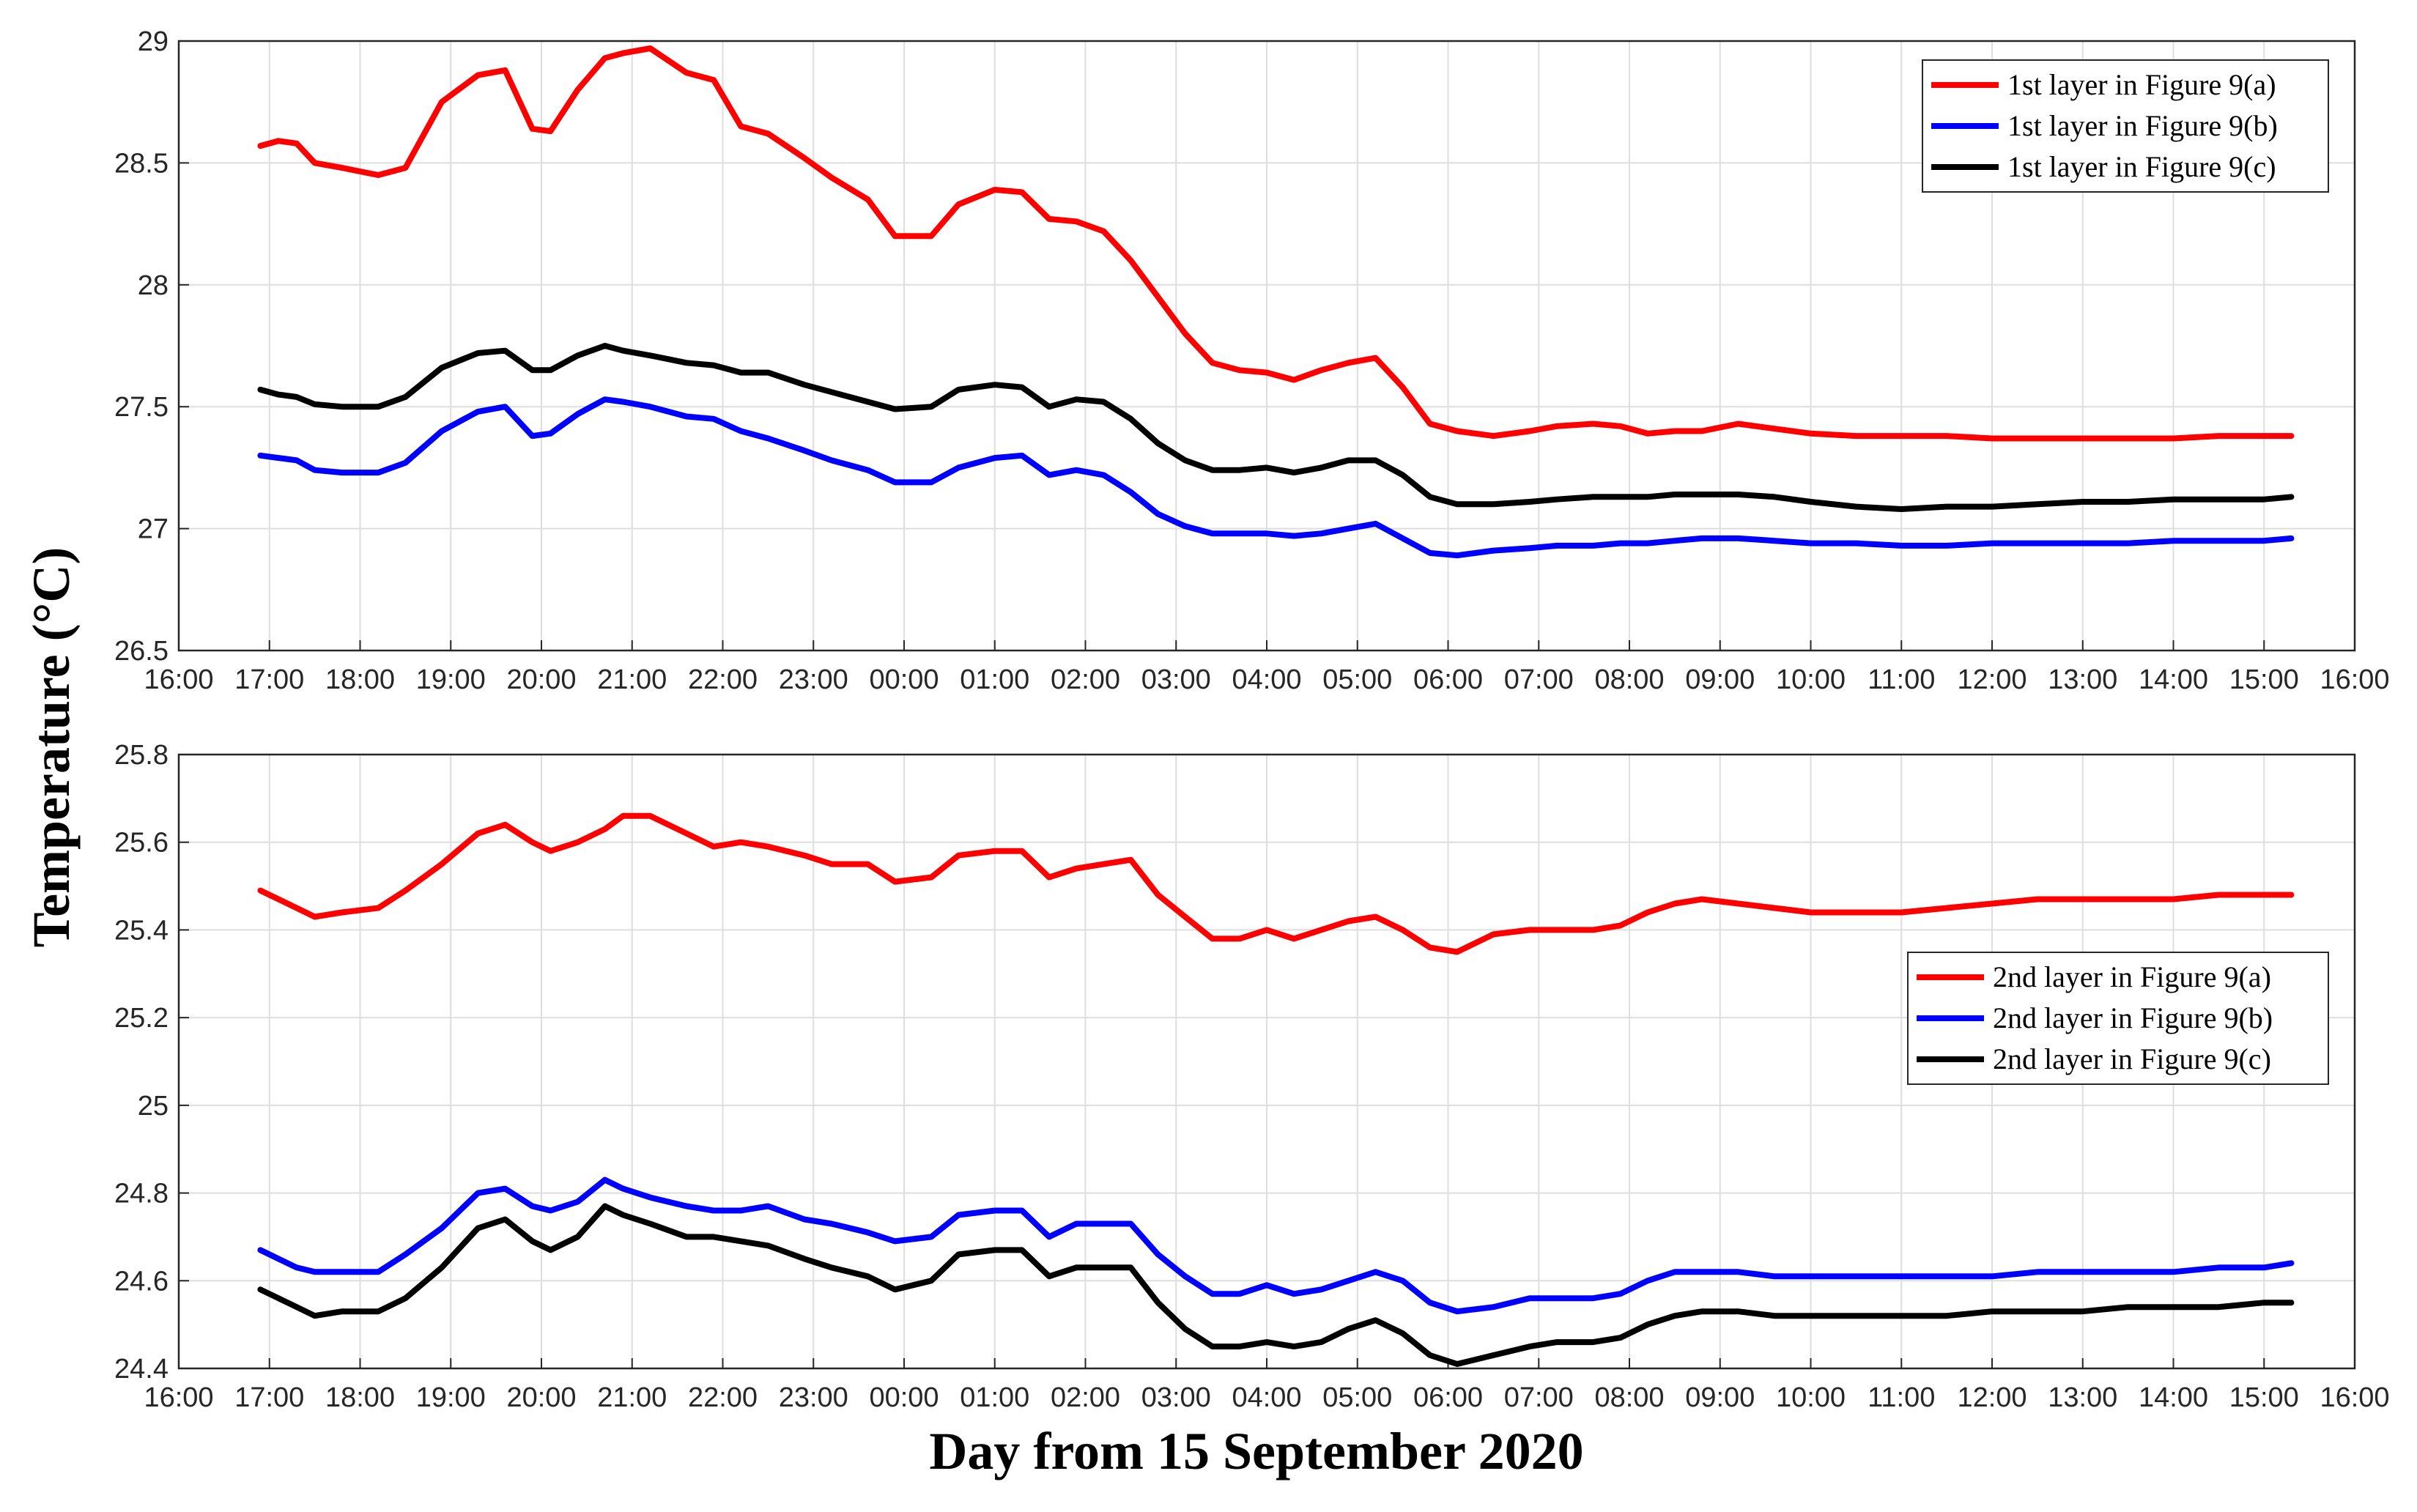 The image size is (2417, 1512). What do you see at coordinates (141, 651) in the screenshot?
I see `y-tick-label: 26.5` at bounding box center [141, 651].